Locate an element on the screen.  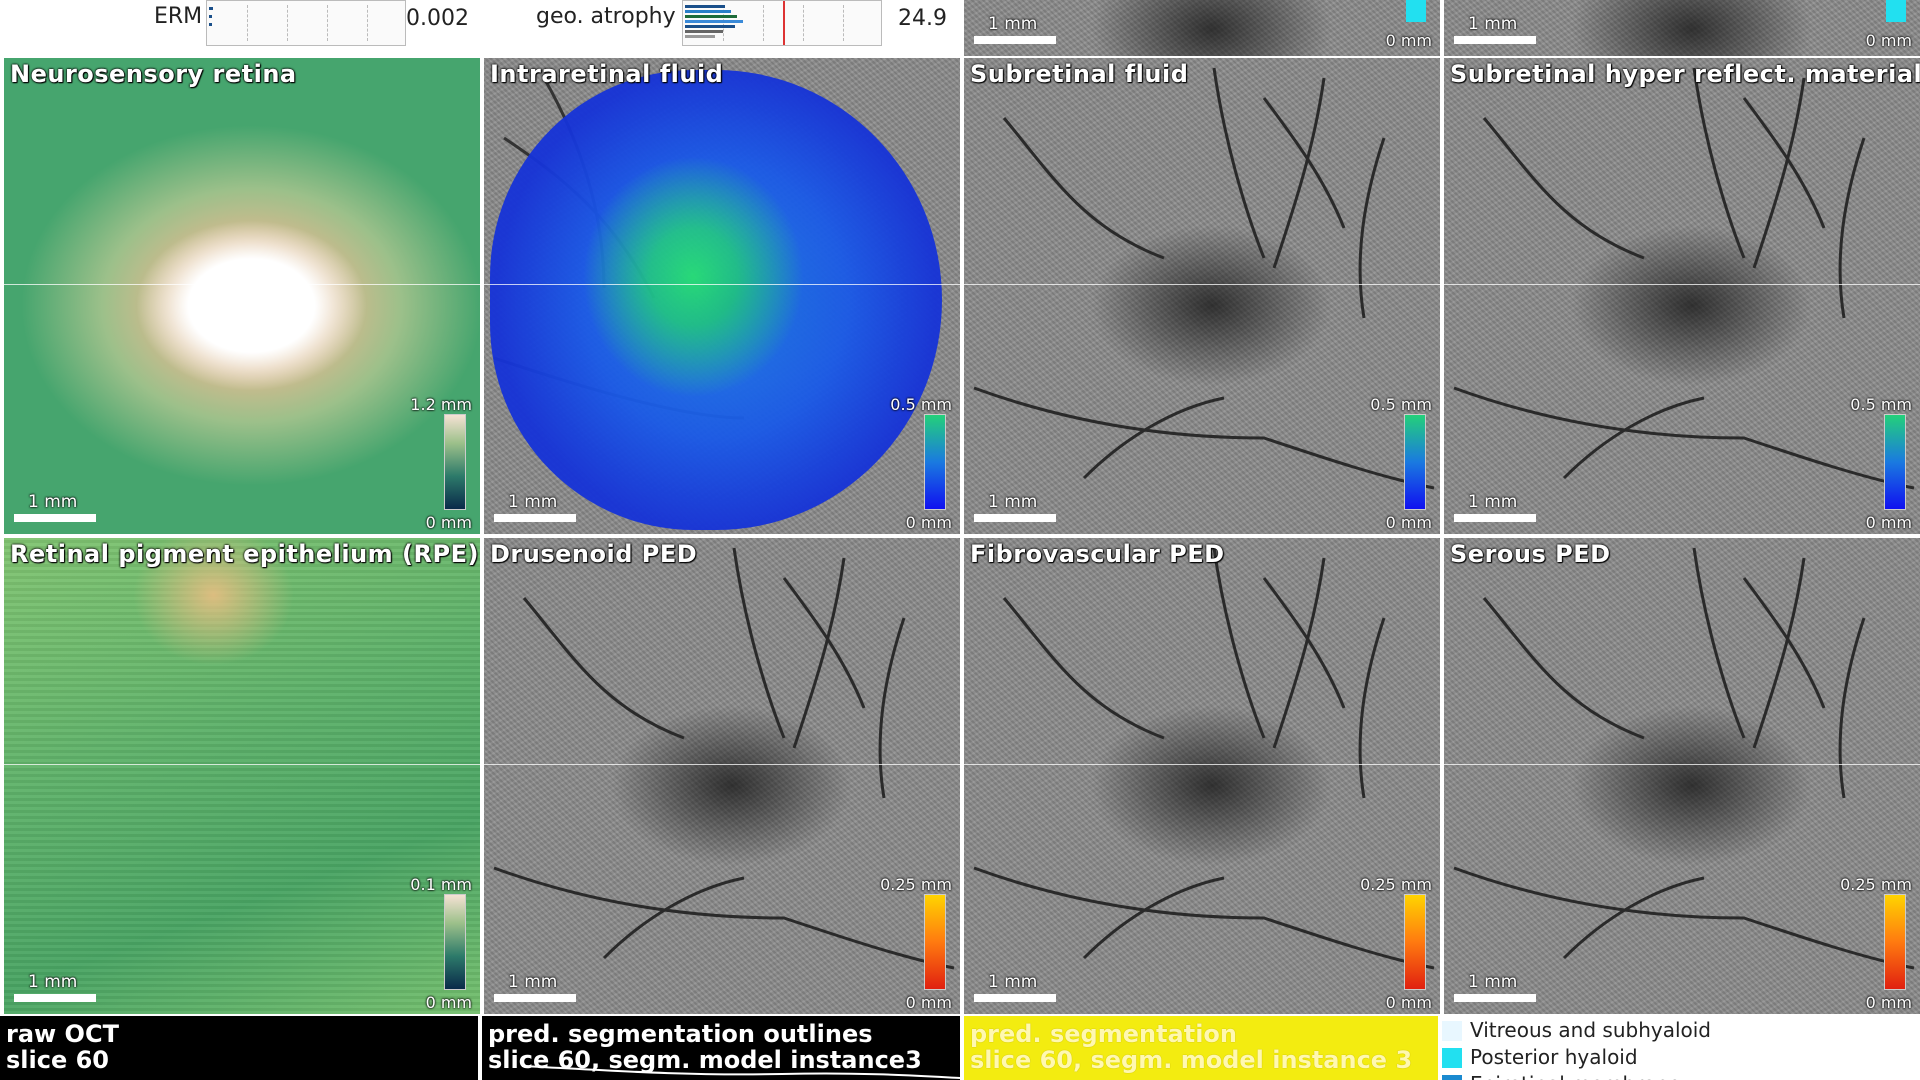
top-stub-panel-1: 1 mm 0 mm is located at coordinates (1202, 28).